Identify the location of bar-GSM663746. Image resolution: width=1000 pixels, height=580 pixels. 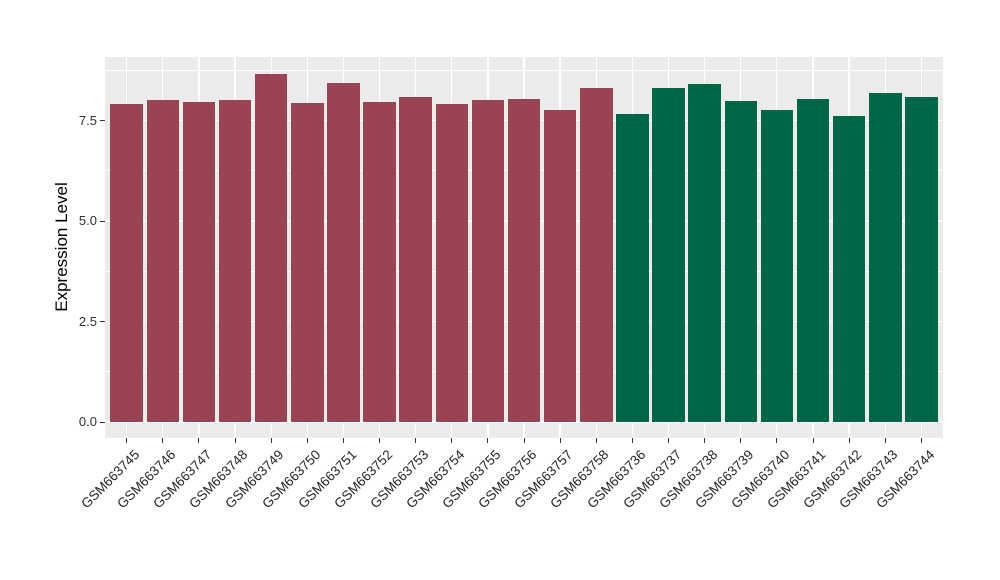
(162, 260).